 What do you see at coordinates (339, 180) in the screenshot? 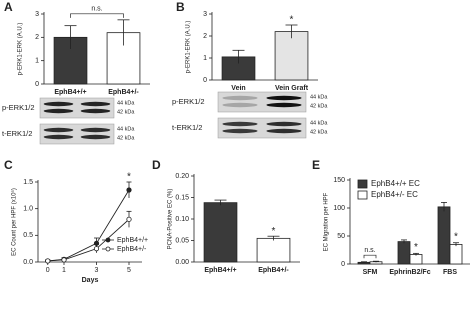
I see `y-tick-label: 150` at bounding box center [339, 180].